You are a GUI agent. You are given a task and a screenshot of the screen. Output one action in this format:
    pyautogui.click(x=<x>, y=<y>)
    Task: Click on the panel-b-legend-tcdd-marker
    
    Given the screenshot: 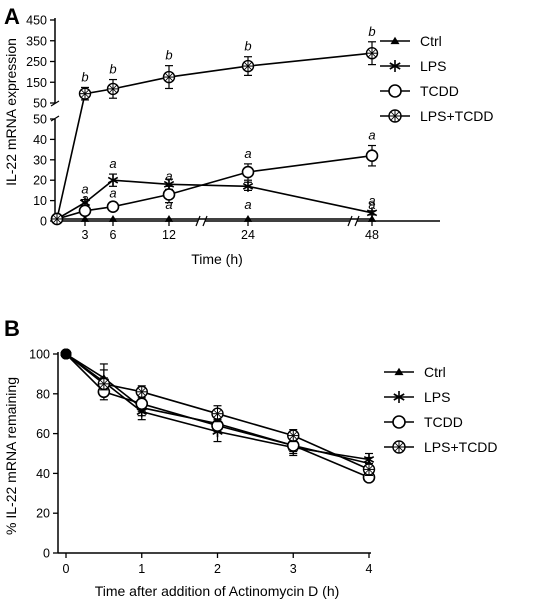 What is the action you would take?
    pyautogui.click(x=399, y=422)
    